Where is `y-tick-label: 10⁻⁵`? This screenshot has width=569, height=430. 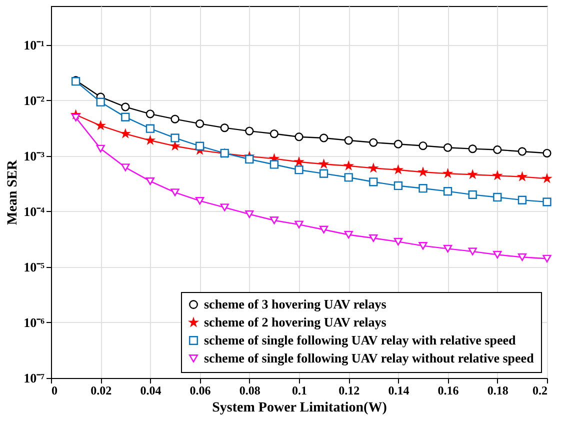
y-tick-label: 10⁻⁵ is located at coordinates (34, 266).